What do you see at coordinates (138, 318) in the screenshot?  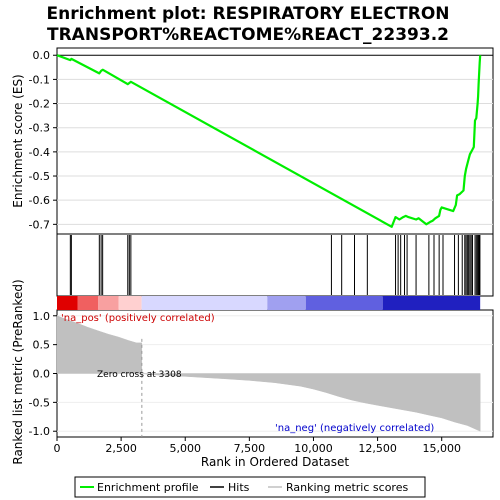 I see `pos-correlated-label: 'na_pos' (positively correlated)` at bounding box center [138, 318].